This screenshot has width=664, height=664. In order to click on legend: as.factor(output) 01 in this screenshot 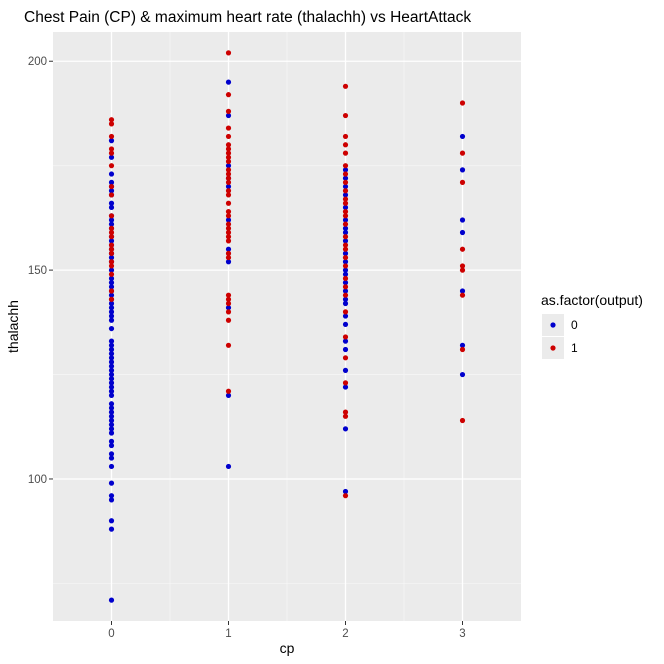, I will do `click(592, 325)`.